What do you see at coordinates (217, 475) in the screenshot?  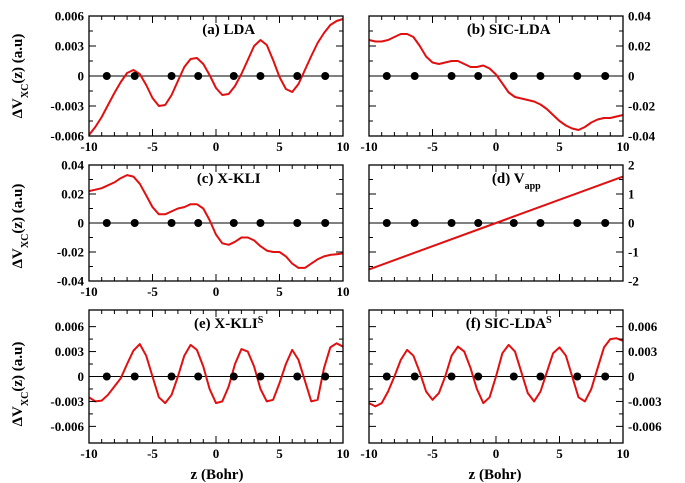 I see `x-axis-title-left: z (Bohr)` at bounding box center [217, 475].